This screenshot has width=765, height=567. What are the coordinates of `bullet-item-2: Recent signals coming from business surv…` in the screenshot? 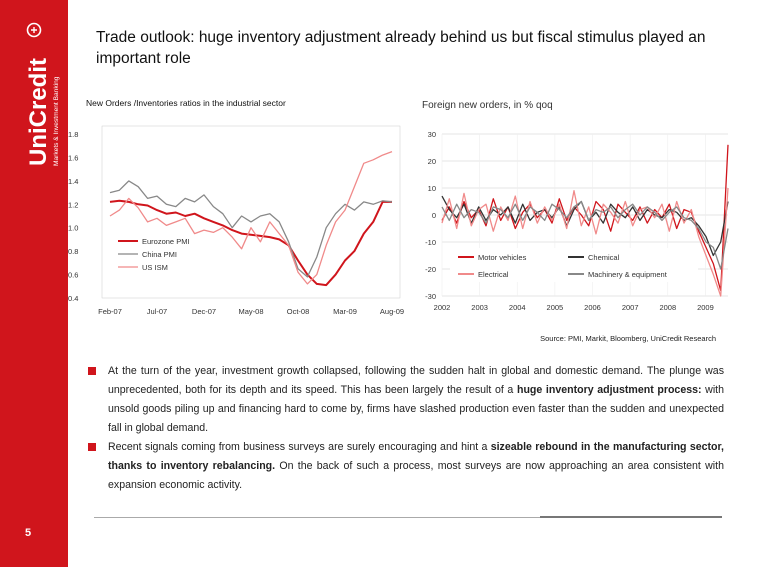 It's located at (406, 466).